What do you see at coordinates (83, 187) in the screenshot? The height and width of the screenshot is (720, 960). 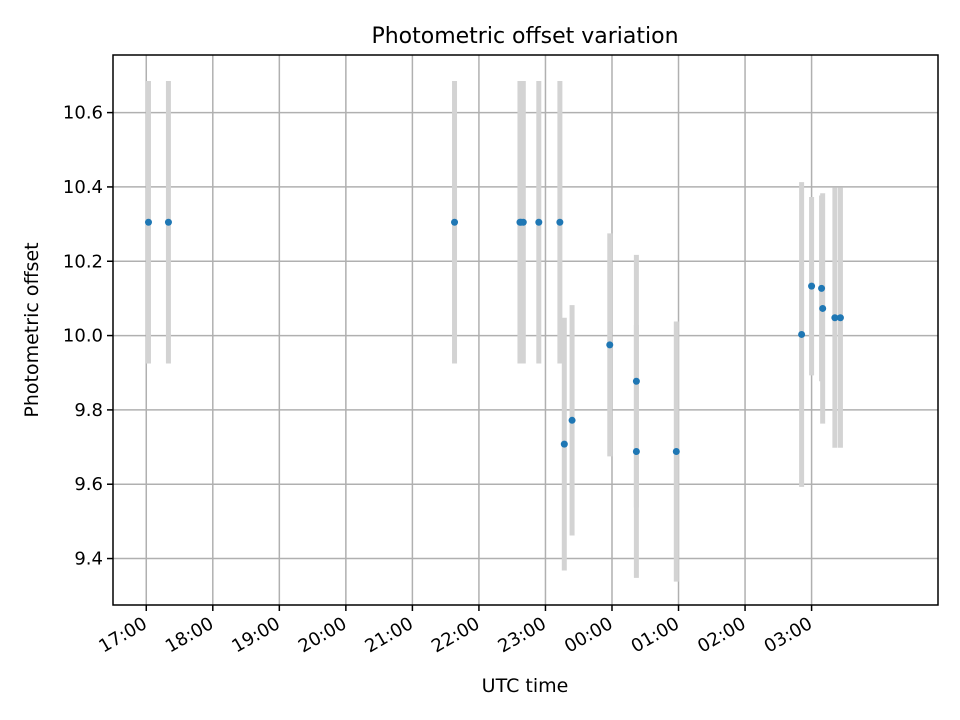 I see `y-tick-label: 10.4` at bounding box center [83, 187].